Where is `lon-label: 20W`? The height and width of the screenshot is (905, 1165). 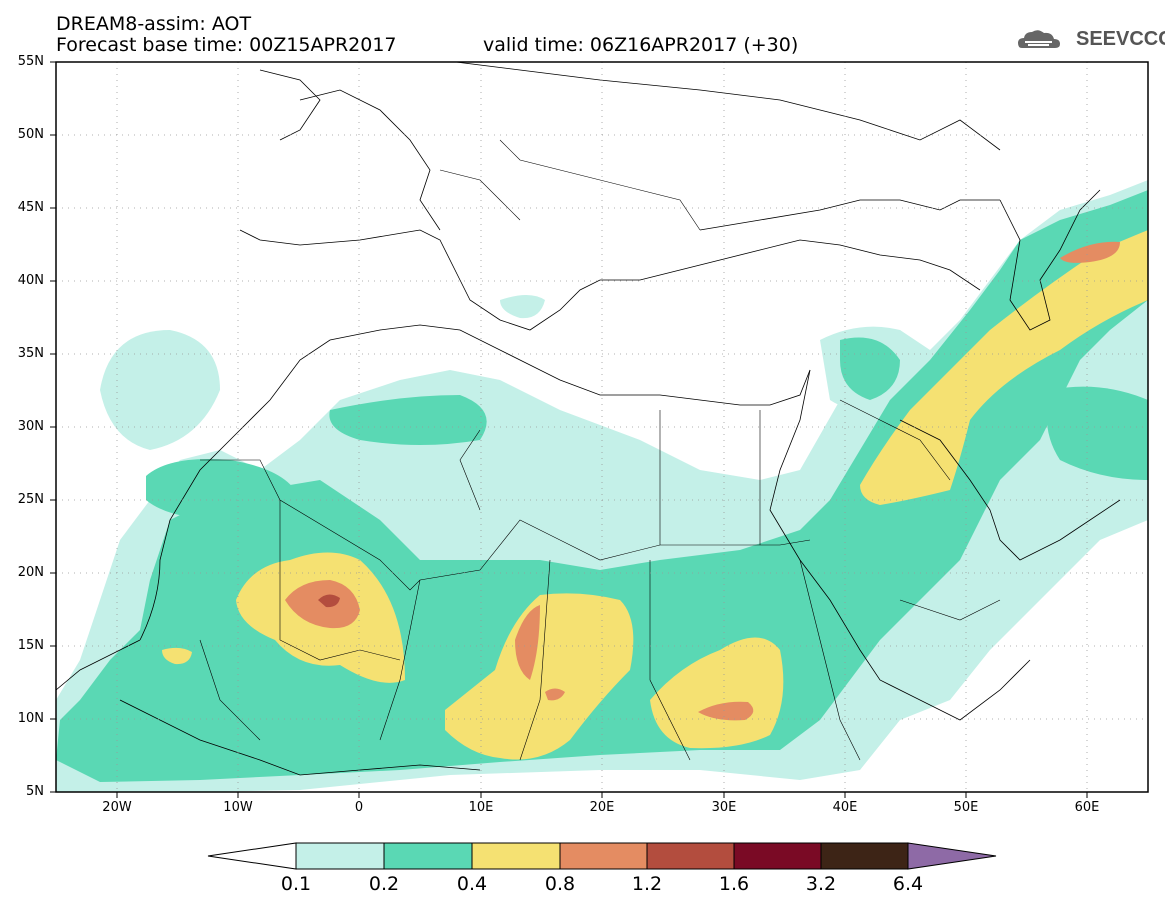
lon-label: 20W is located at coordinates (117, 807).